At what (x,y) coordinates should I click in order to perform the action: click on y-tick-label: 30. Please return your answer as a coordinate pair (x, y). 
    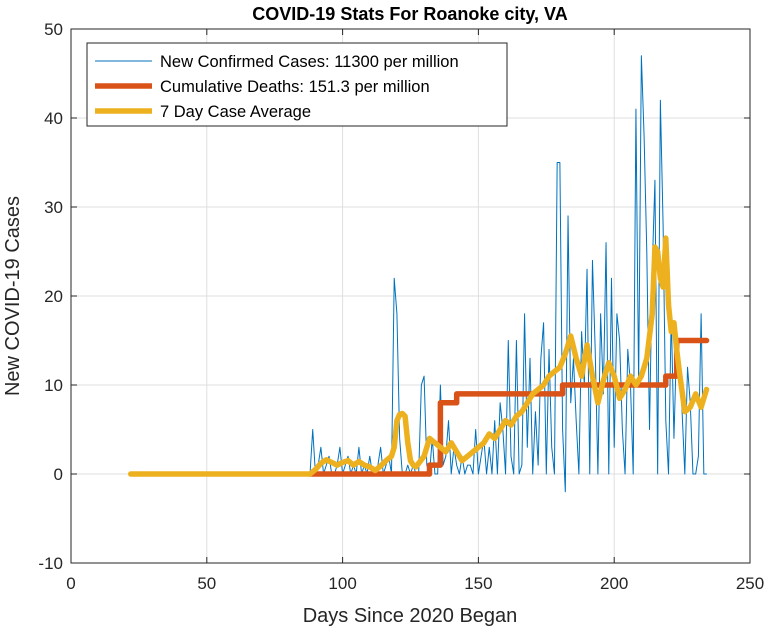
    Looking at the image, I should click on (53, 207).